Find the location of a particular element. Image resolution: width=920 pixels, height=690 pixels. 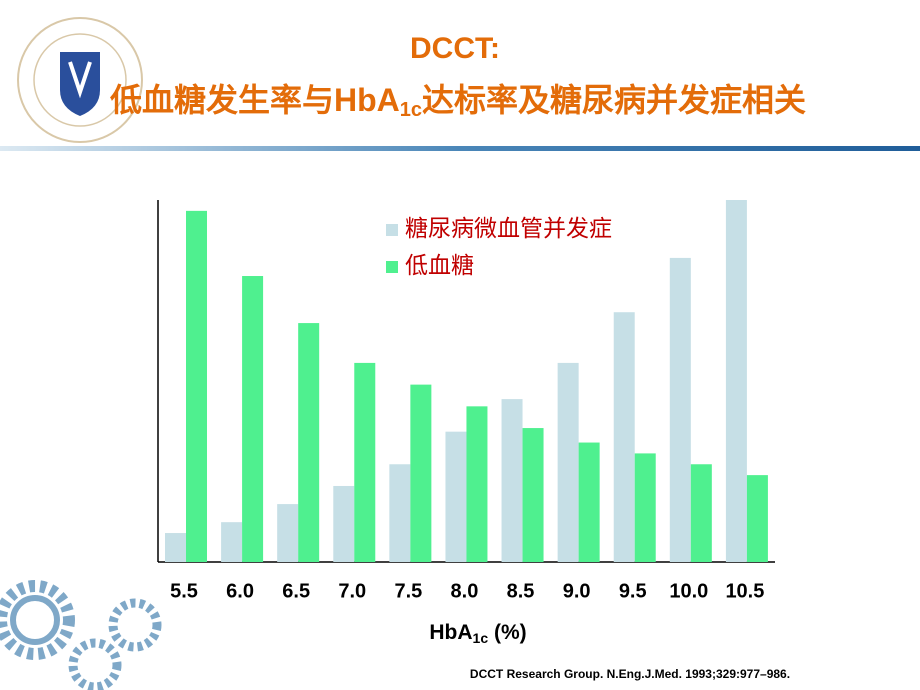

legend-label: 糖尿病微血管并发症 is located at coordinates (508, 229).